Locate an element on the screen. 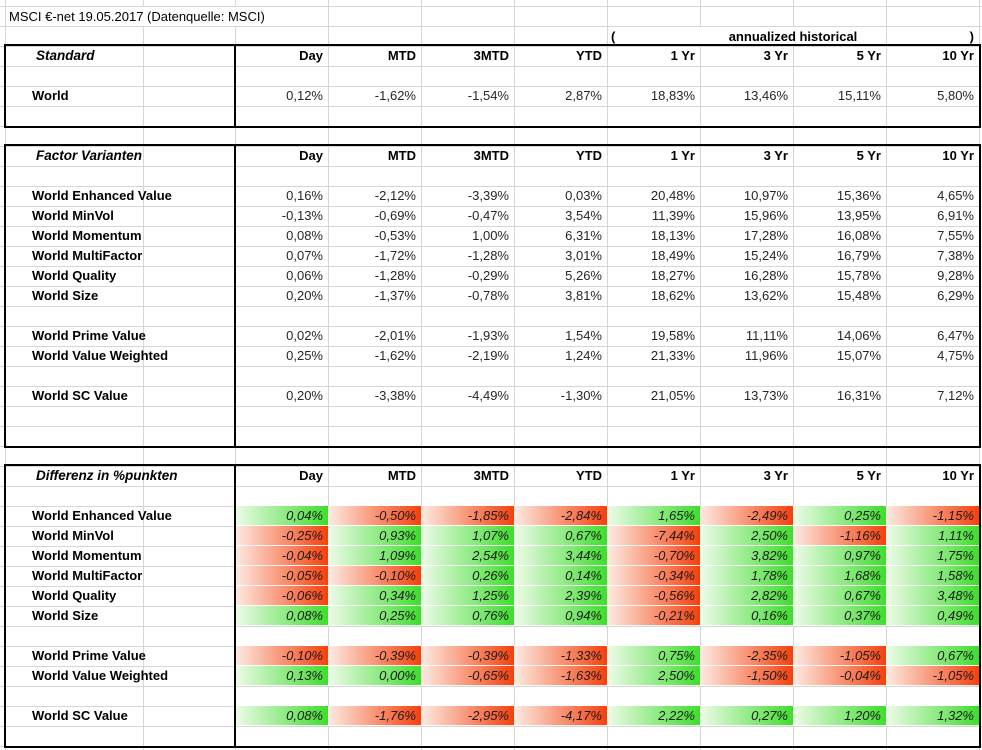 This screenshot has height=750, width=982. value-cell: -3,38% is located at coordinates (395, 395).